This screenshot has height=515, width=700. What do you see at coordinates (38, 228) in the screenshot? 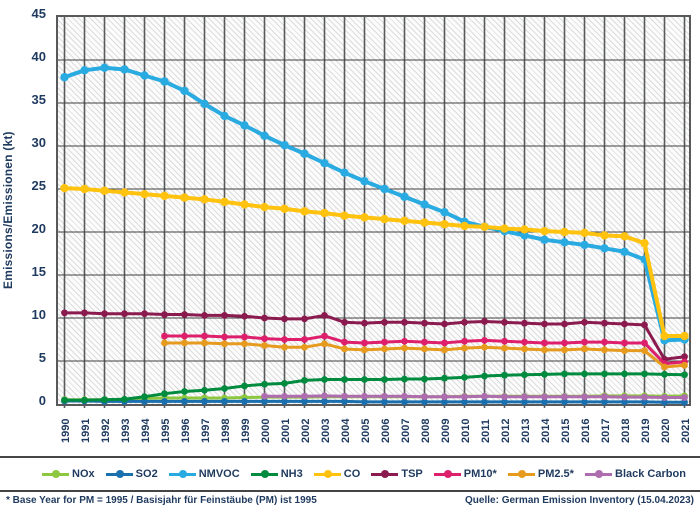
I see `y-tick-label: 20` at bounding box center [38, 228].